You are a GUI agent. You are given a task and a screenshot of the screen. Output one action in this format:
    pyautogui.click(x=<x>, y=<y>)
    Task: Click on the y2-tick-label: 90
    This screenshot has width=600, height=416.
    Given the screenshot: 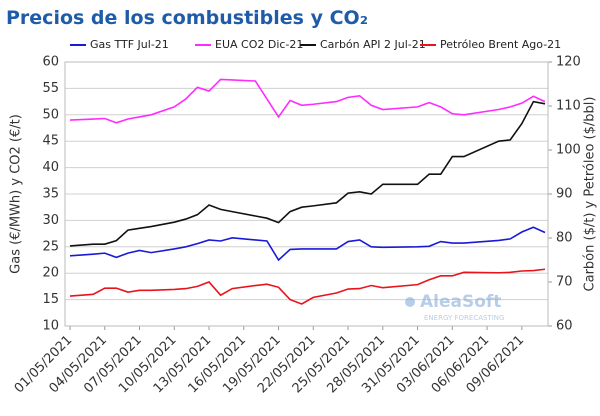 What is the action you would take?
    pyautogui.click(x=564, y=194)
    